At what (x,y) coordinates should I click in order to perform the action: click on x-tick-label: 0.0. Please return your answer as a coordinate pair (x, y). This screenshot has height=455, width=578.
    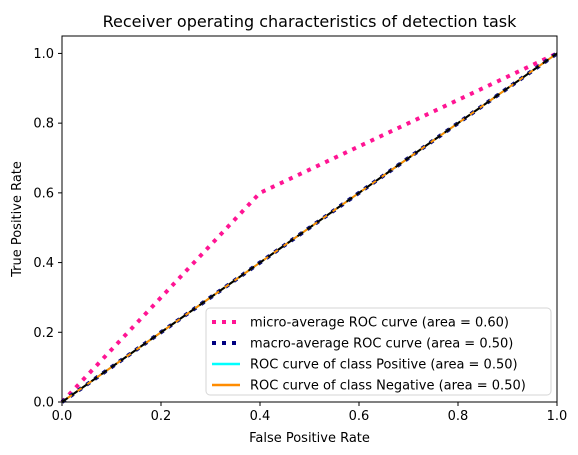
    Looking at the image, I should click on (62, 416).